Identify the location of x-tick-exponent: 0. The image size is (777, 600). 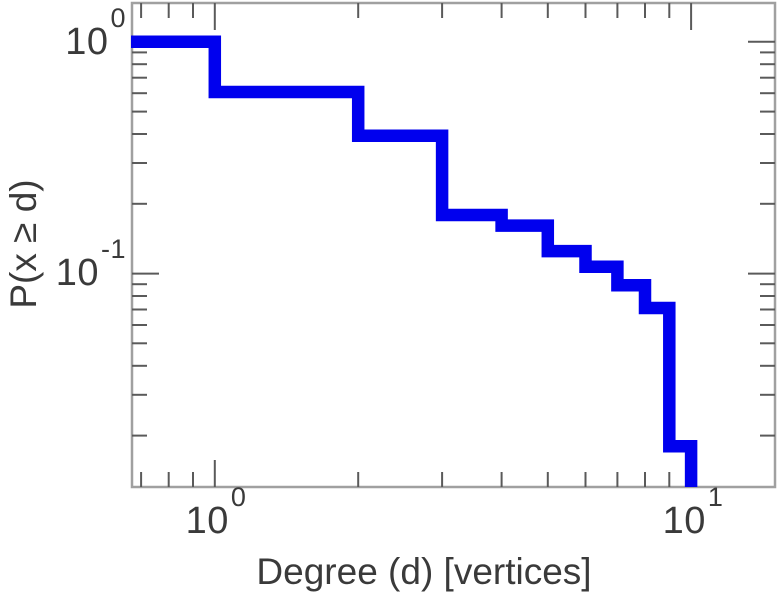
(238, 497).